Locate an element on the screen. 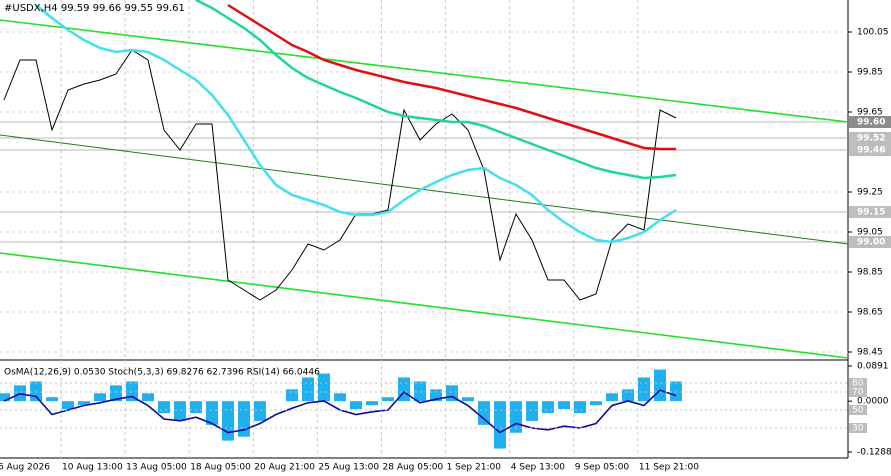 Image resolution: width=891 pixels, height=476 pixels. y-tick-label: 98.45 is located at coordinates (870, 353).